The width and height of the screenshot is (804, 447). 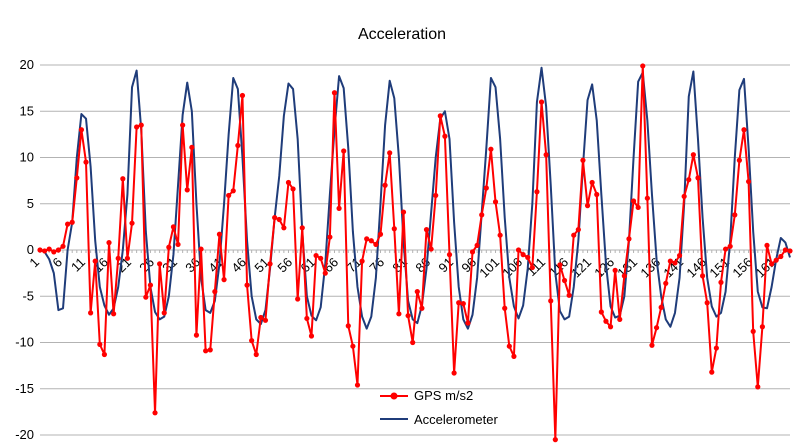 What do you see at coordinates (27, 64) in the screenshot?
I see `y-tick-label: 20` at bounding box center [27, 64].